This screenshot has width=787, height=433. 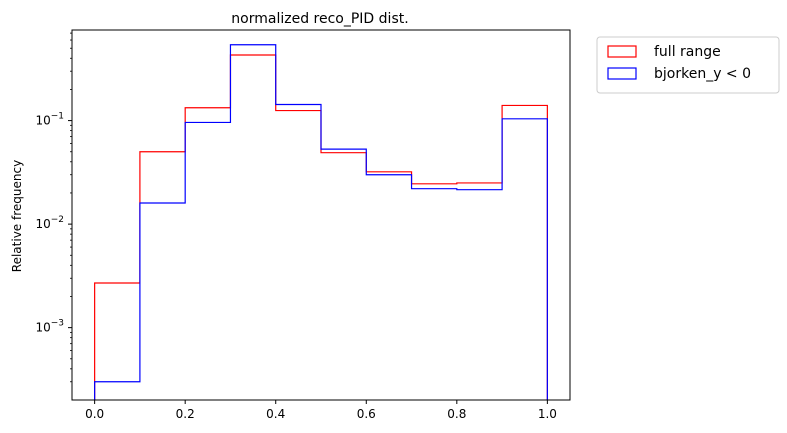 I want to click on x-tick-label: 0.8, so click(x=456, y=414).